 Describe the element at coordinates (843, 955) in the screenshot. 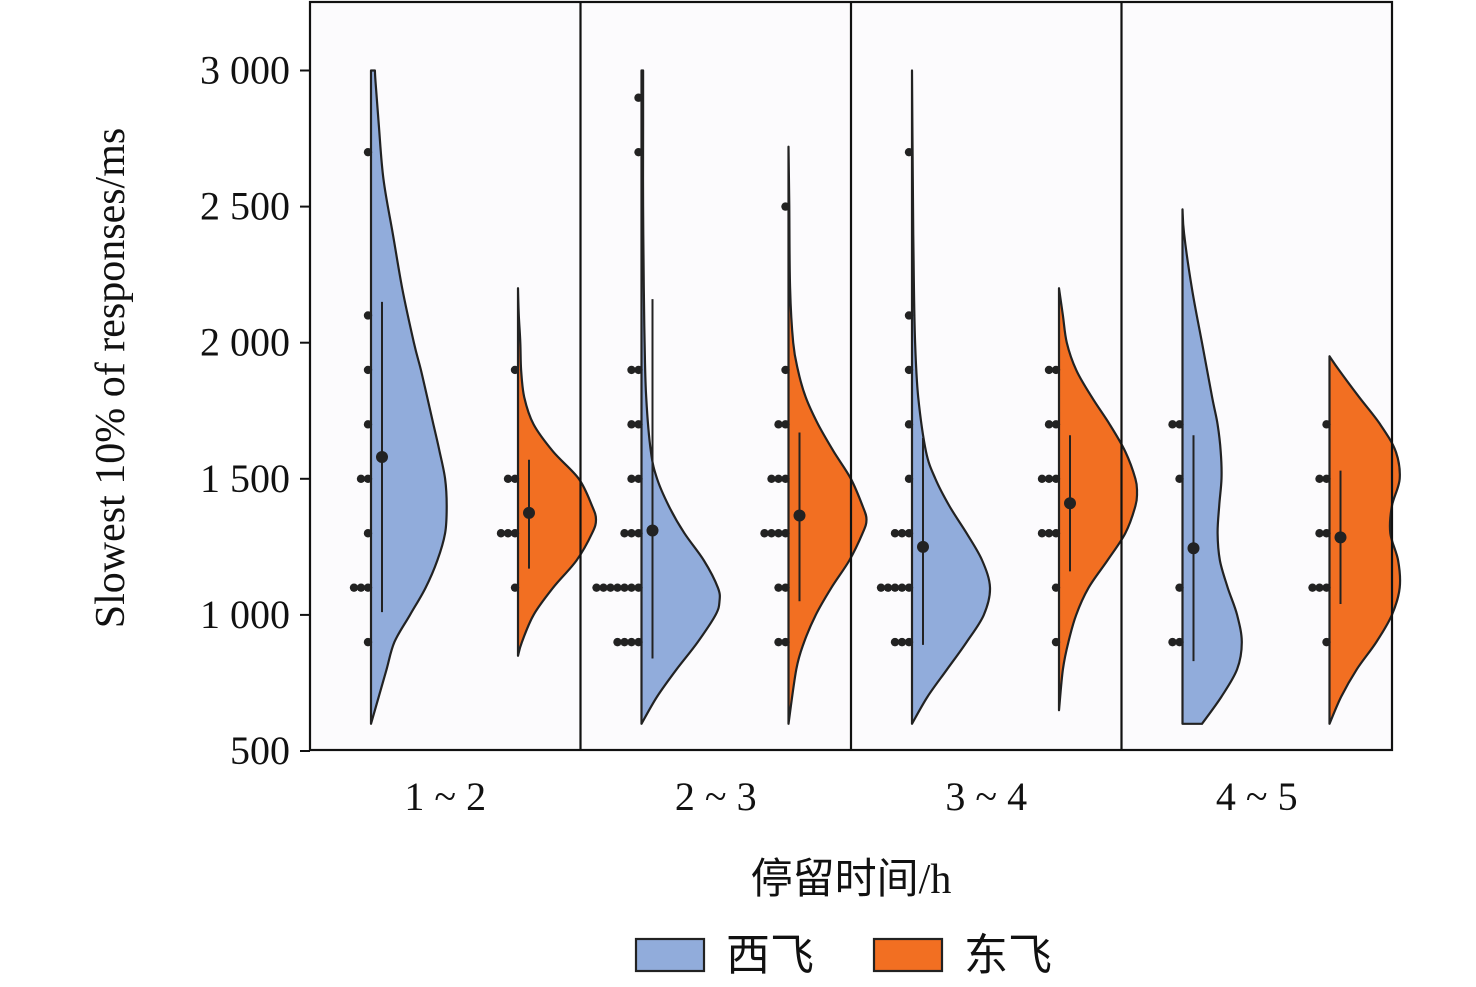

I see `legend: 西飞 东飞` at that location.